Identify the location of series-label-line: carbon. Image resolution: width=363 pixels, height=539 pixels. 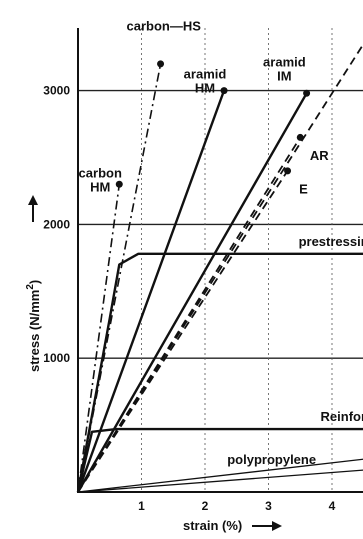
(100, 173).